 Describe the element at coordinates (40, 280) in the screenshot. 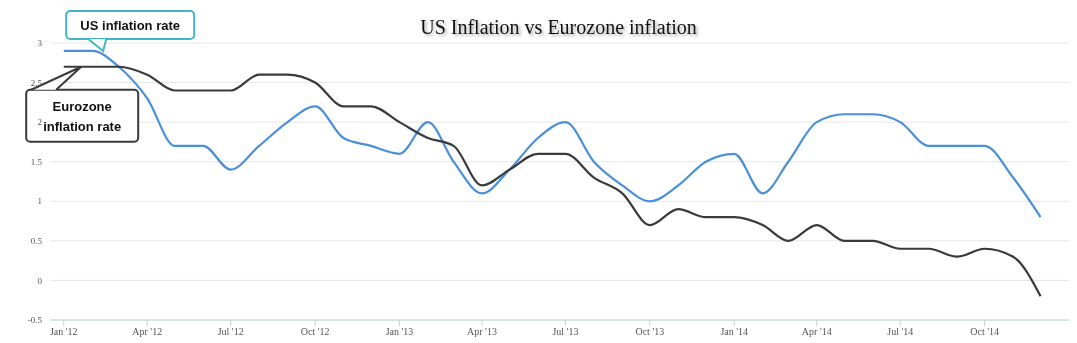

I see `y-tick-label: 0` at that location.